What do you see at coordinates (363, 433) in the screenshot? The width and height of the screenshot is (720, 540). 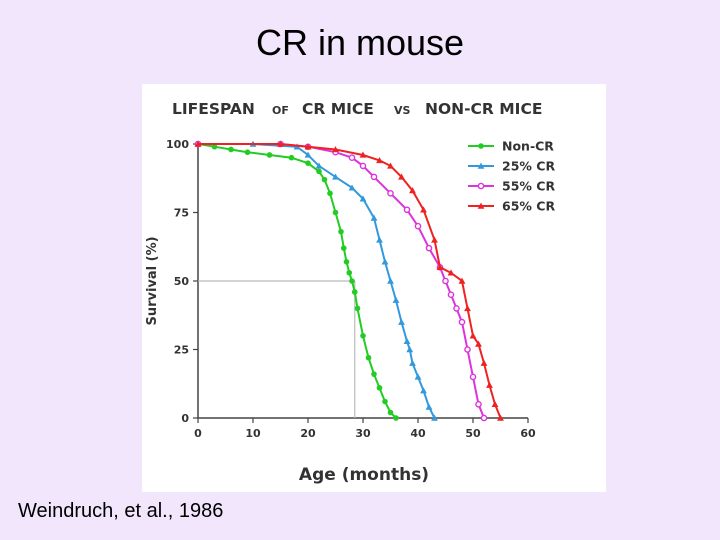 I see `x-tick-label-3: 30` at bounding box center [363, 433].